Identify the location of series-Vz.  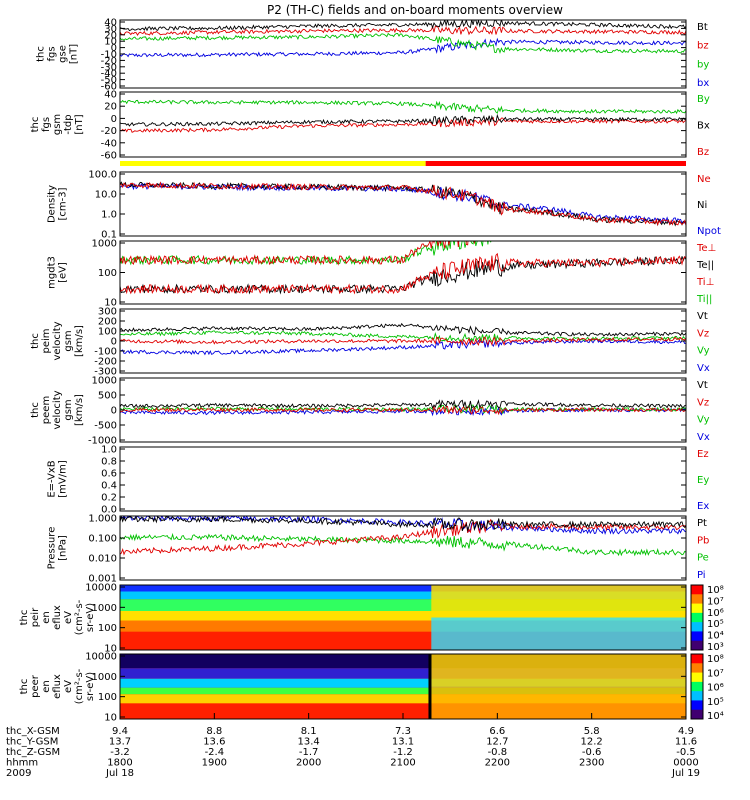
(403, 410).